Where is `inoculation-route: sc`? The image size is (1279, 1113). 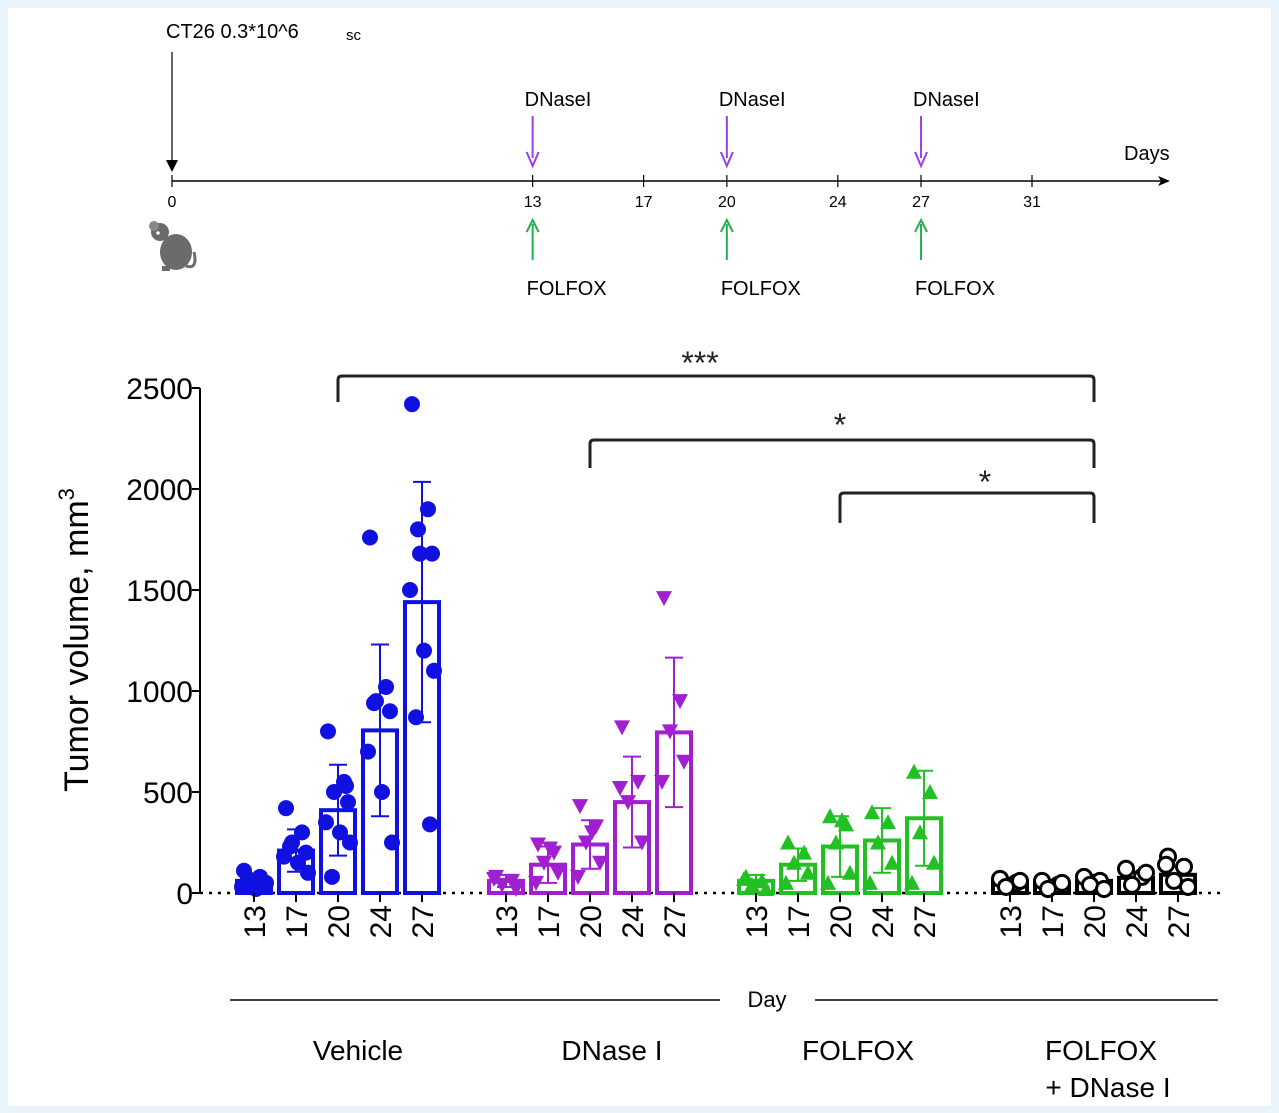
inoculation-route: sc is located at coordinates (354, 35).